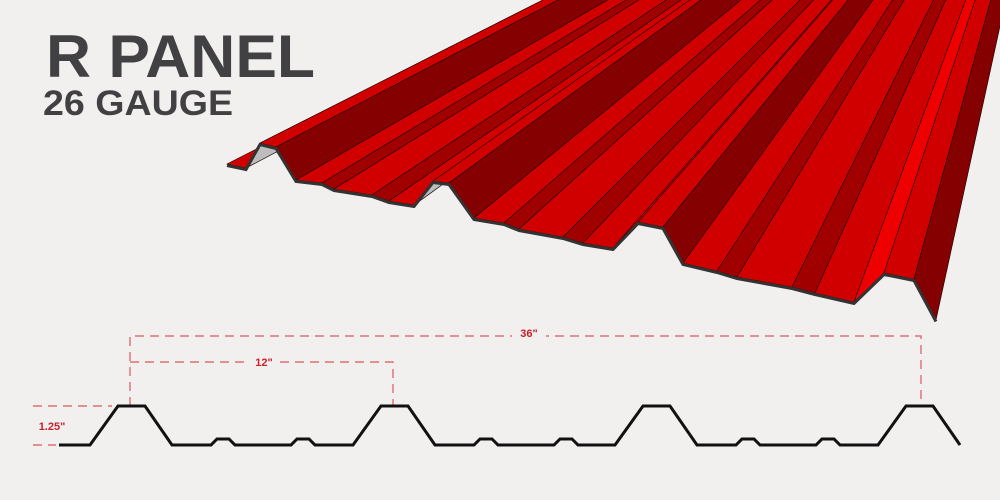 Image resolution: width=1000 pixels, height=500 pixels. I want to click on dimension-label-36: 36", so click(528, 334).